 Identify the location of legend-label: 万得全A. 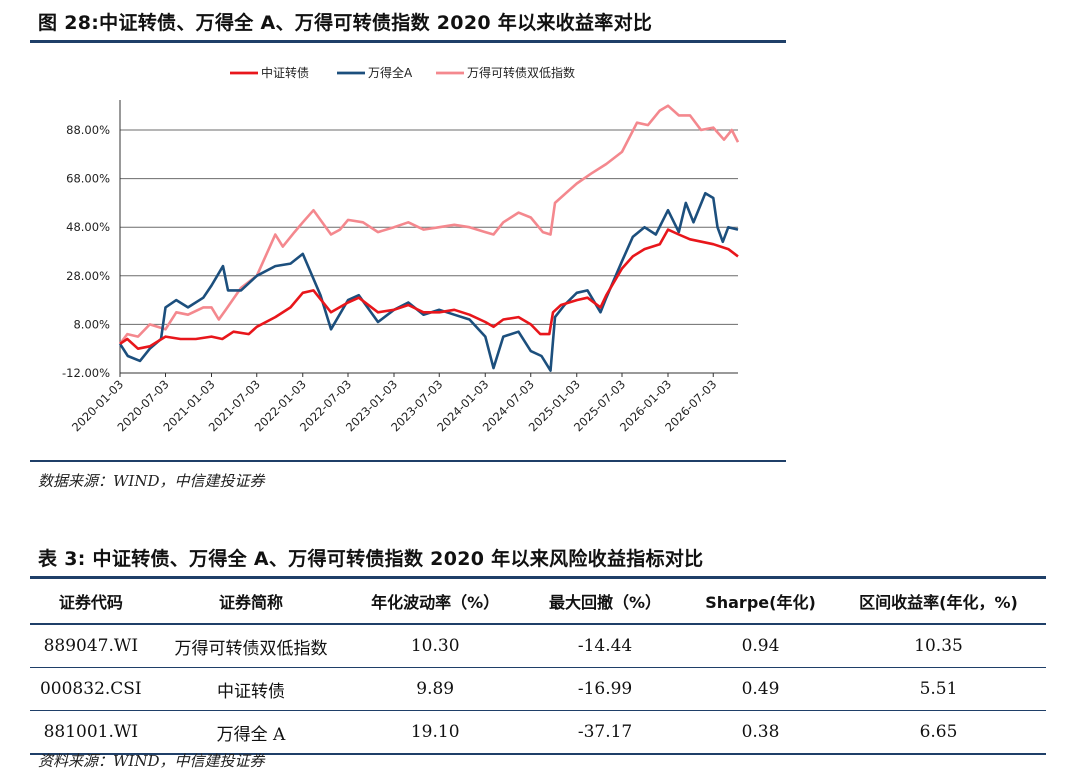
(390, 72).